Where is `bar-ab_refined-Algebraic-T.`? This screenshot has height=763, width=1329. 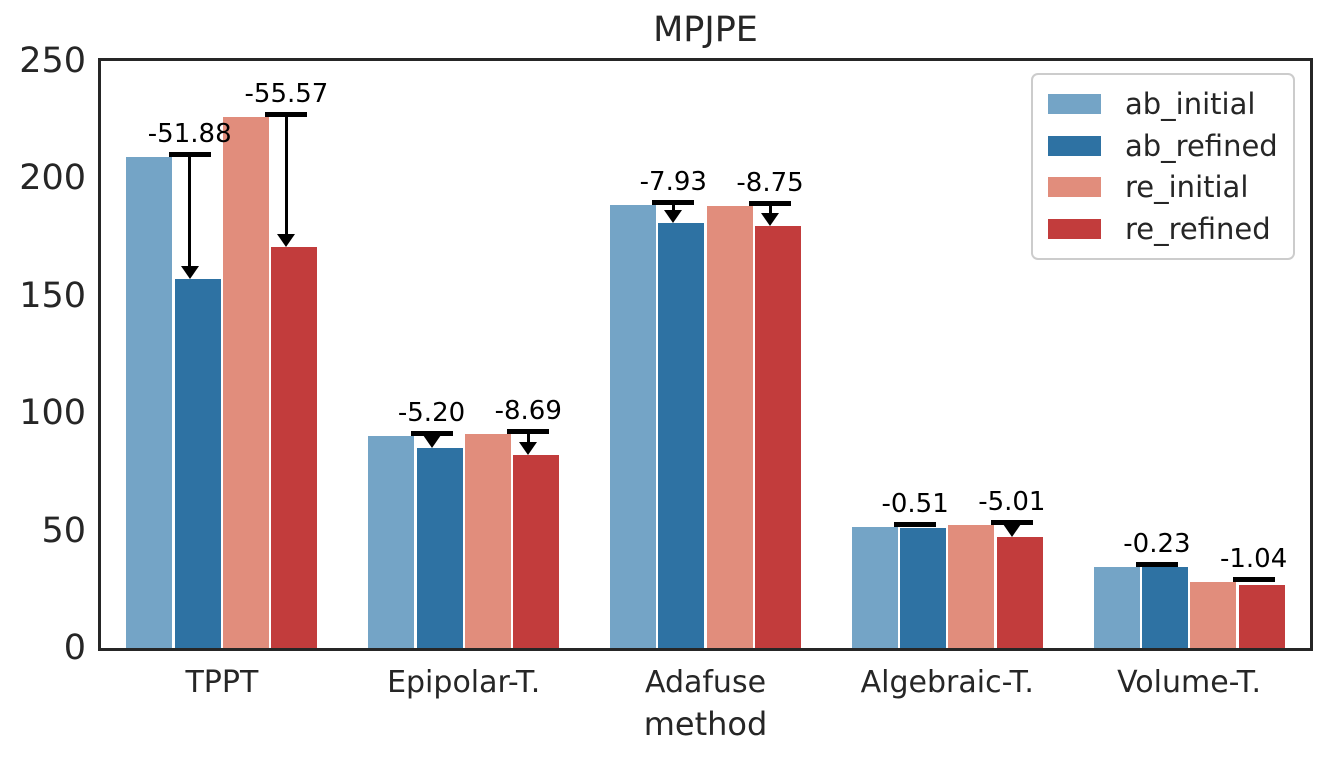
bar-ab_refined-Algebraic-T. is located at coordinates (923, 587).